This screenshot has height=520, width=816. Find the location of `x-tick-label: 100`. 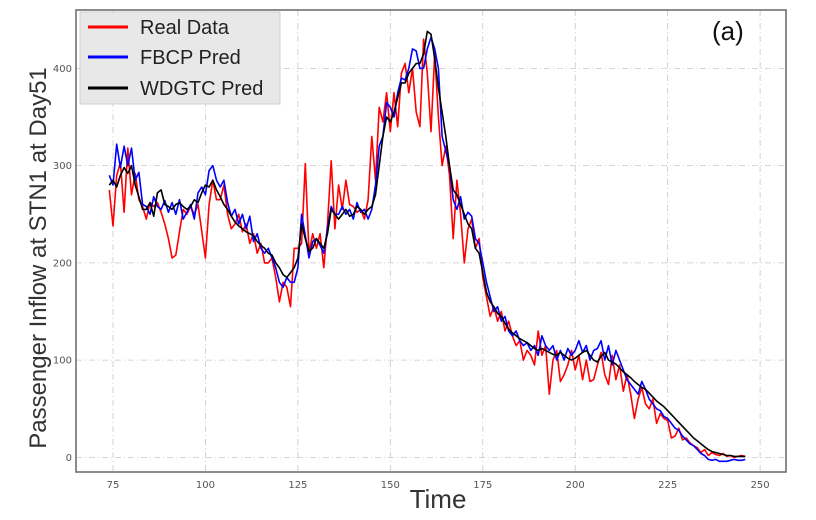

x-tick-label: 100 is located at coordinates (205, 485).